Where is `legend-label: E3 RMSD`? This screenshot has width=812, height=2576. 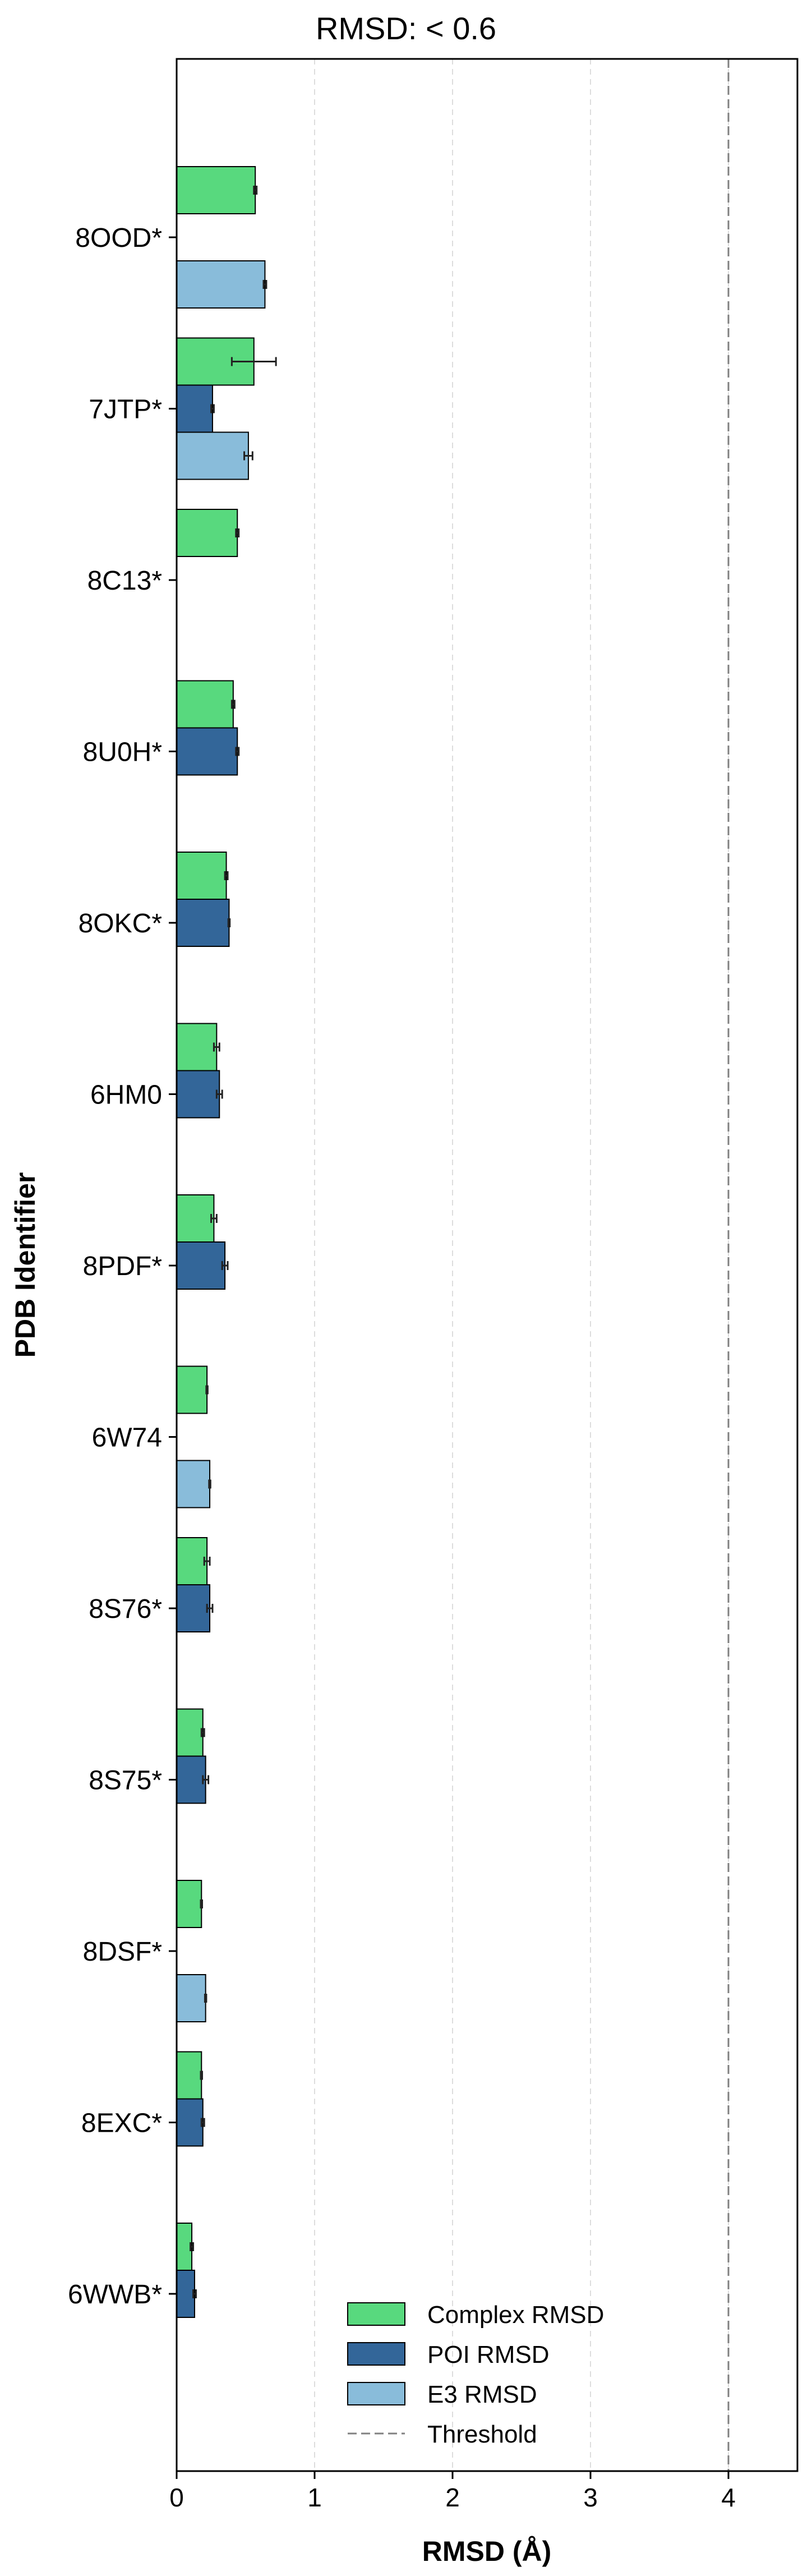
legend-label: E3 RMSD is located at coordinates (482, 2394).